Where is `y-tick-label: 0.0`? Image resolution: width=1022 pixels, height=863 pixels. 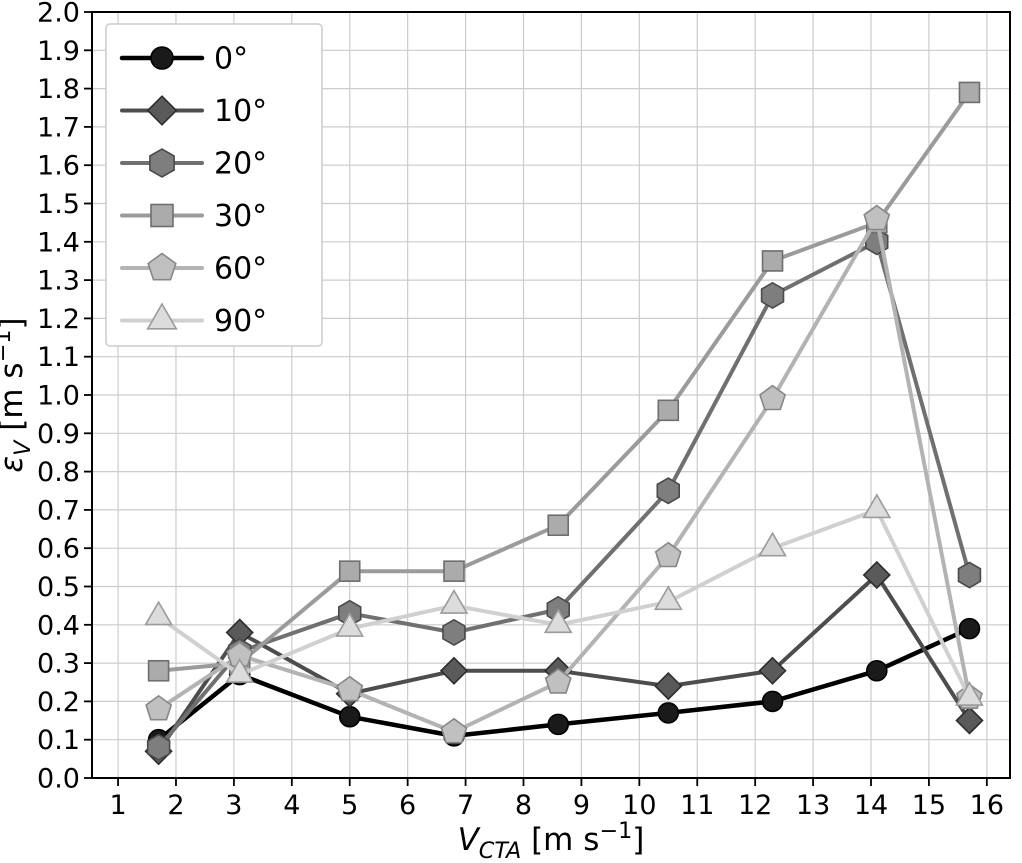
y-tick-label: 0.0 is located at coordinates (58, 778).